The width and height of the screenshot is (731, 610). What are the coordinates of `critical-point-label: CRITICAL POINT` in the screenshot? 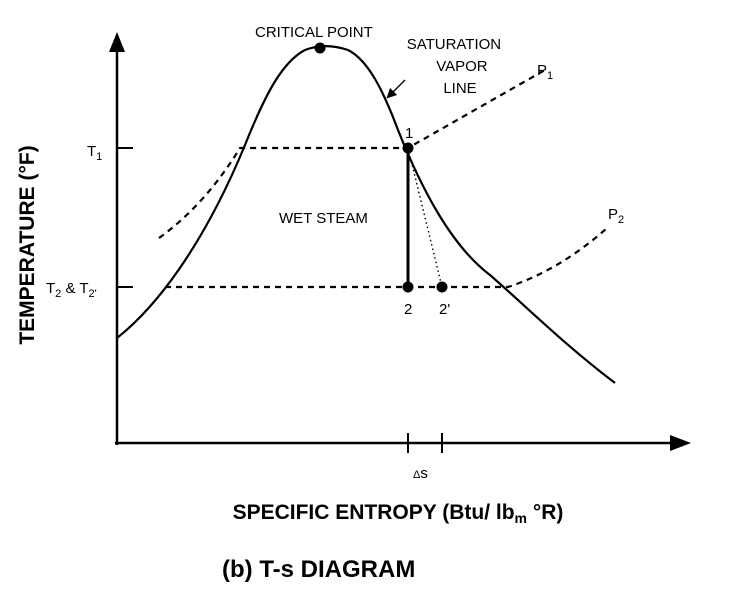 It's located at (314, 32).